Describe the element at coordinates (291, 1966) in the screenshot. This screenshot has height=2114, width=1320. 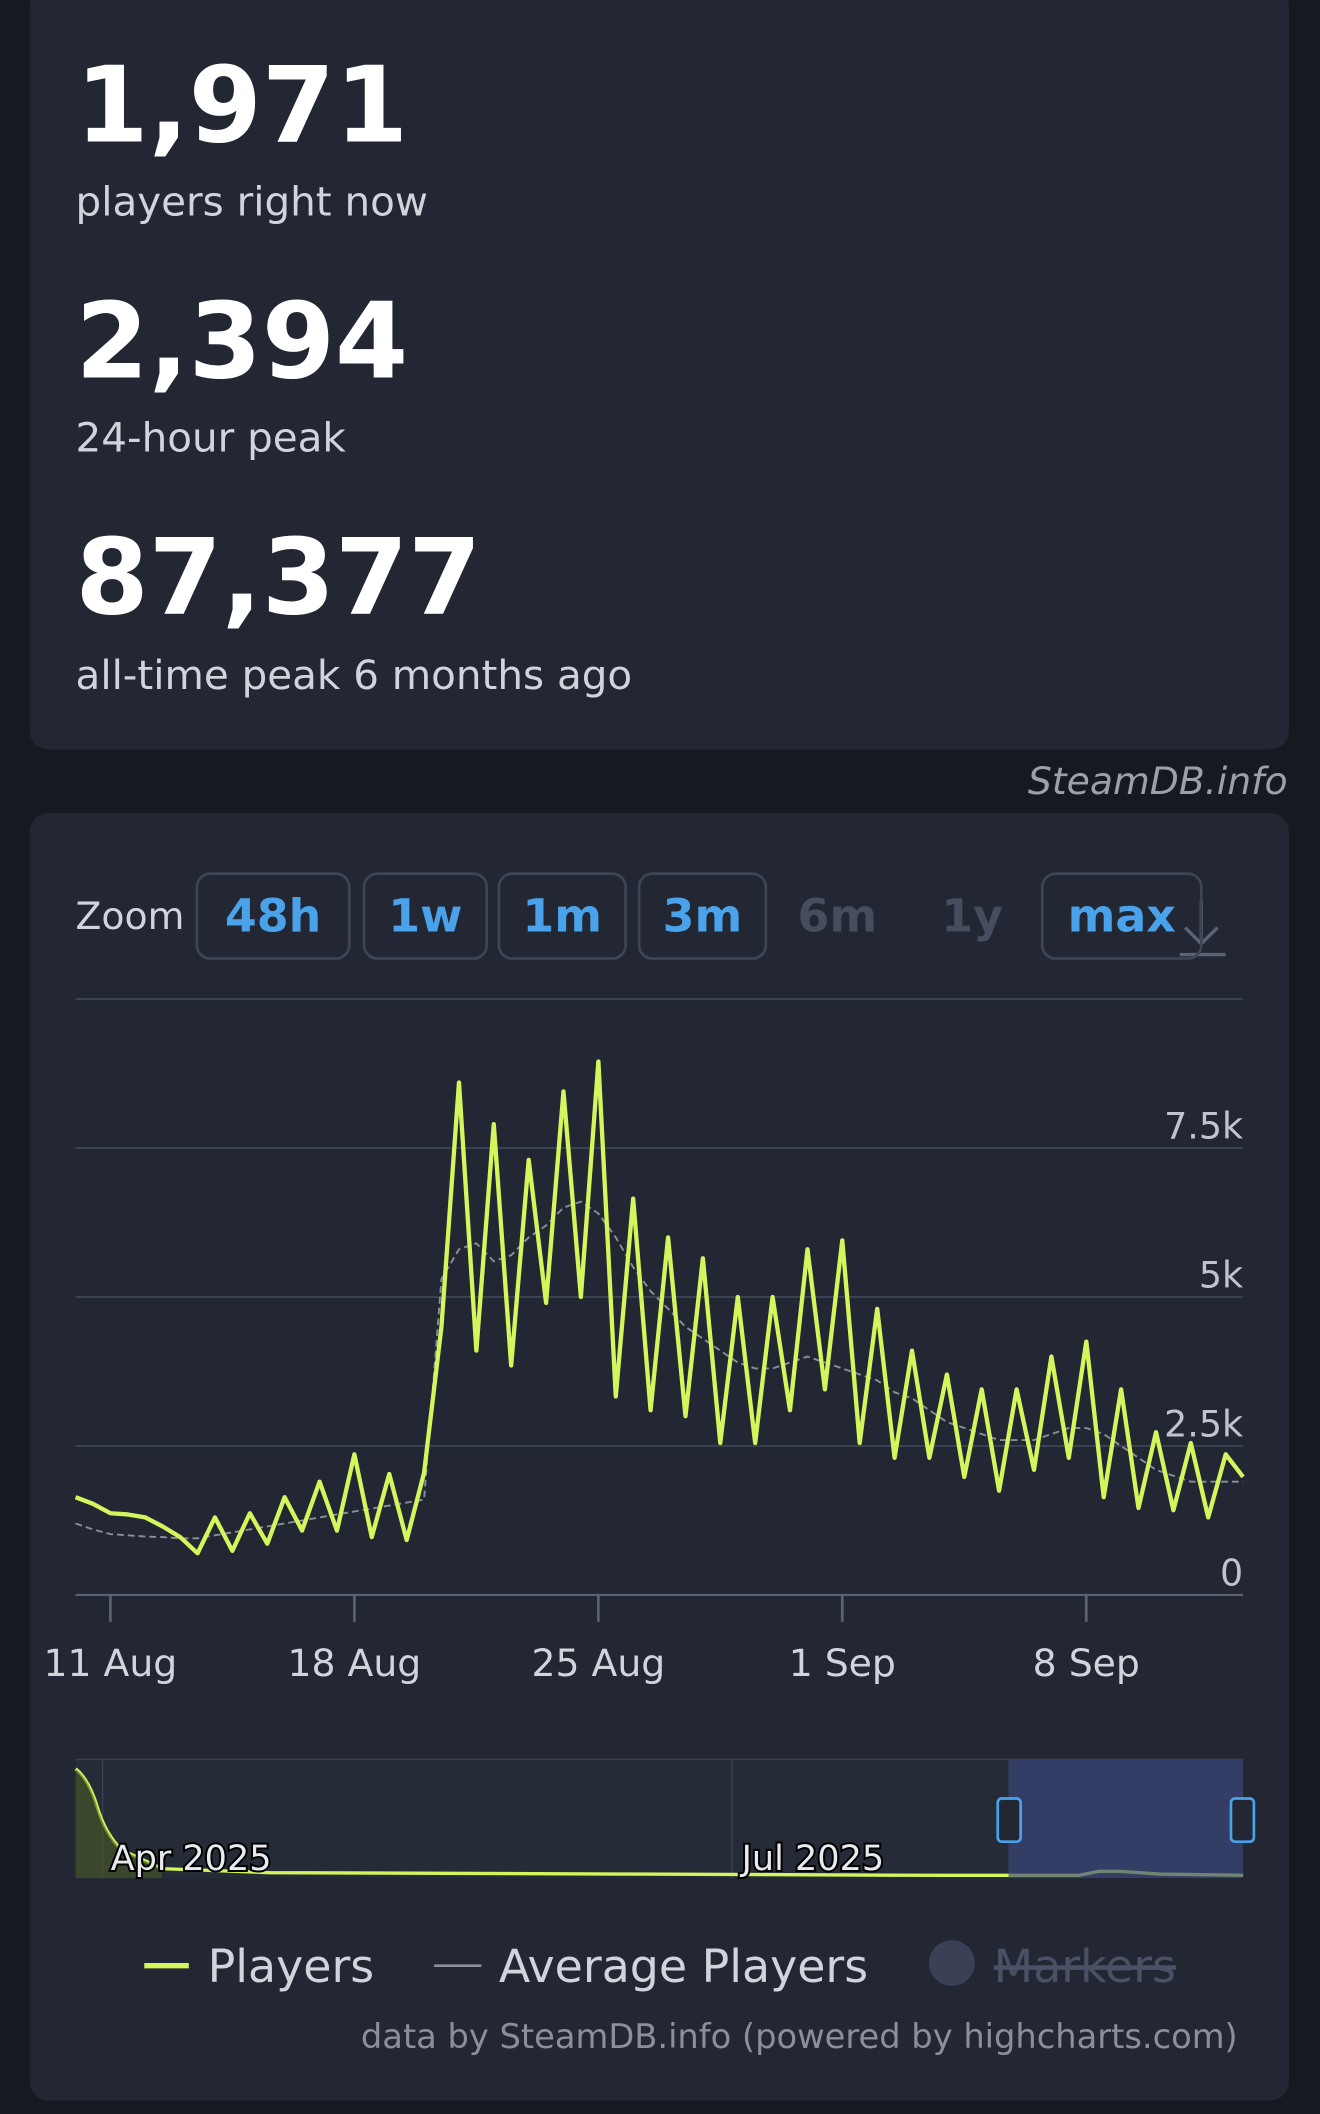
I see `legend-item: Players` at that location.